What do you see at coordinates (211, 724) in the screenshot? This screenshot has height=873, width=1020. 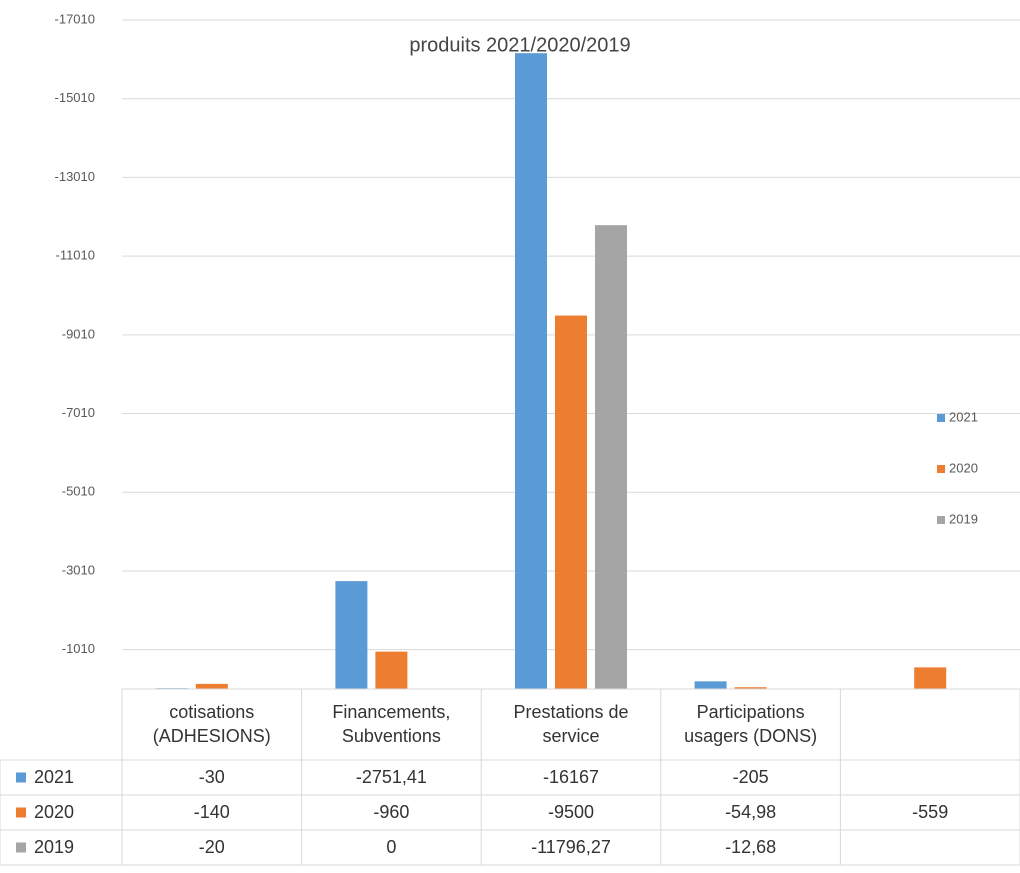 I see `category-label: cotisations (ADHESIONS)` at bounding box center [211, 724].